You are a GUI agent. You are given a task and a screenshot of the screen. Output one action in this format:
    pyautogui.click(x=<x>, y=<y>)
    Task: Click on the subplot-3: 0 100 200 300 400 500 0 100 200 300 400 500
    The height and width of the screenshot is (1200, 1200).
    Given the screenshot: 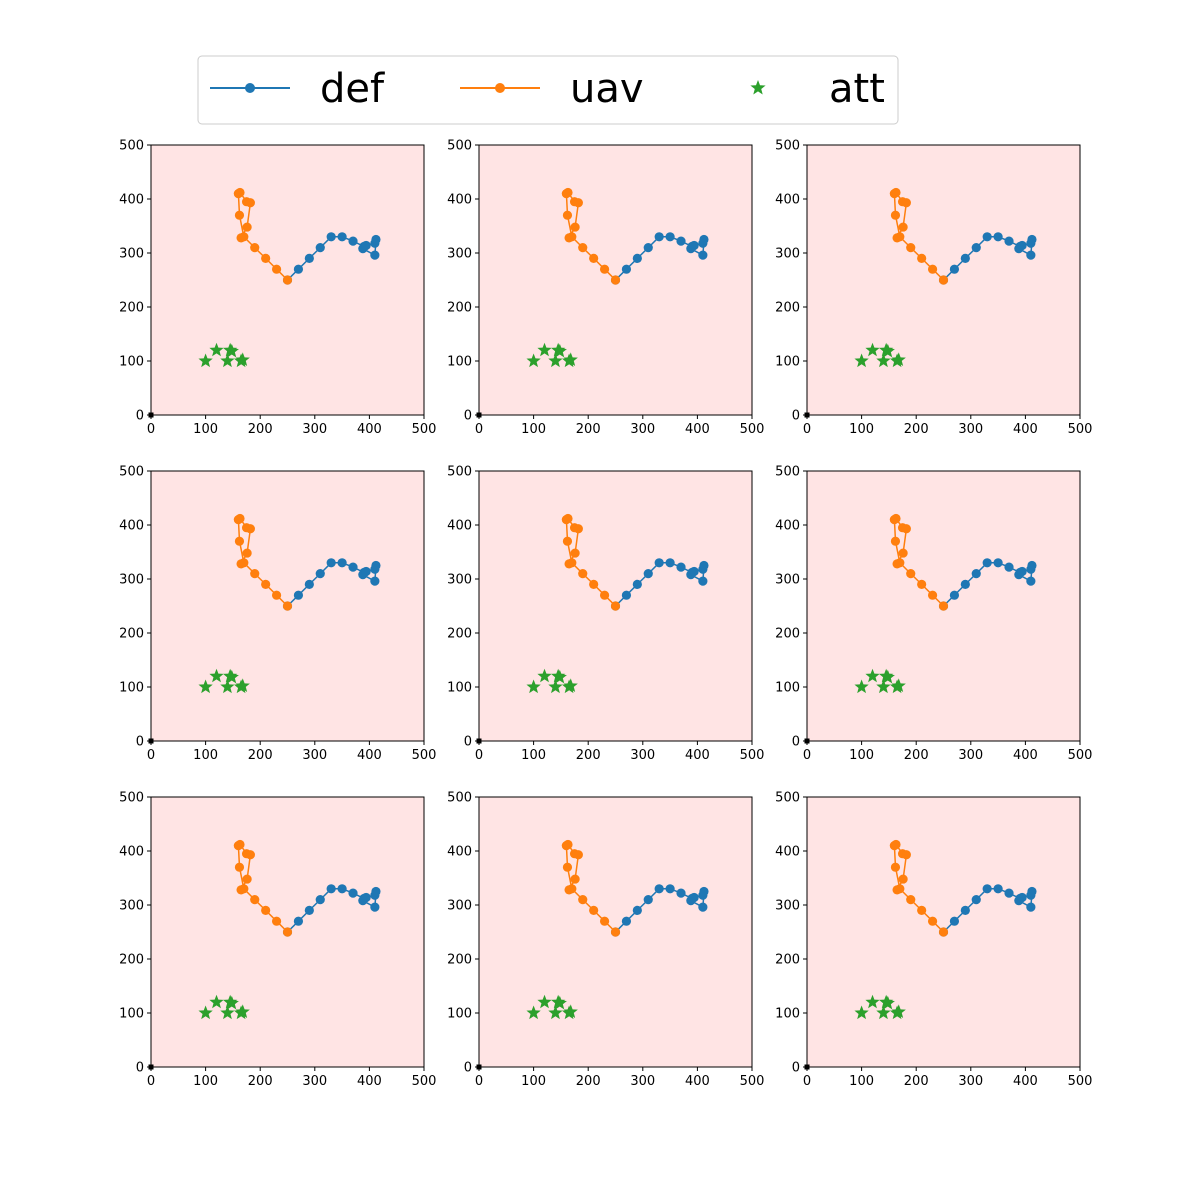 What is the action you would take?
    pyautogui.click(x=933, y=288)
    